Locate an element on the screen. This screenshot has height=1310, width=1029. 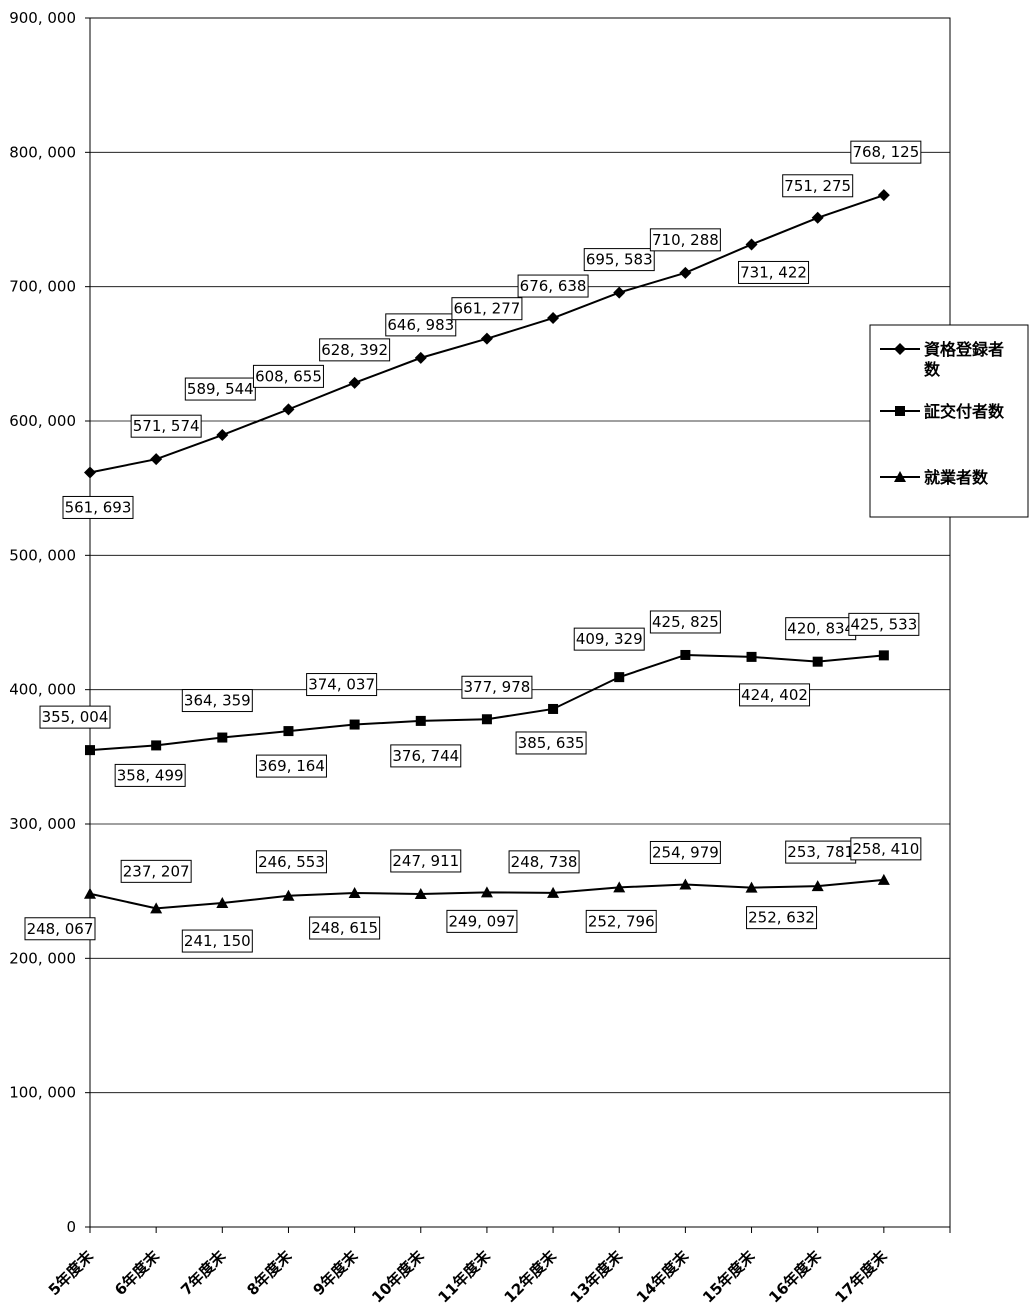
legend-diamond-marker is located at coordinates (900, 349).